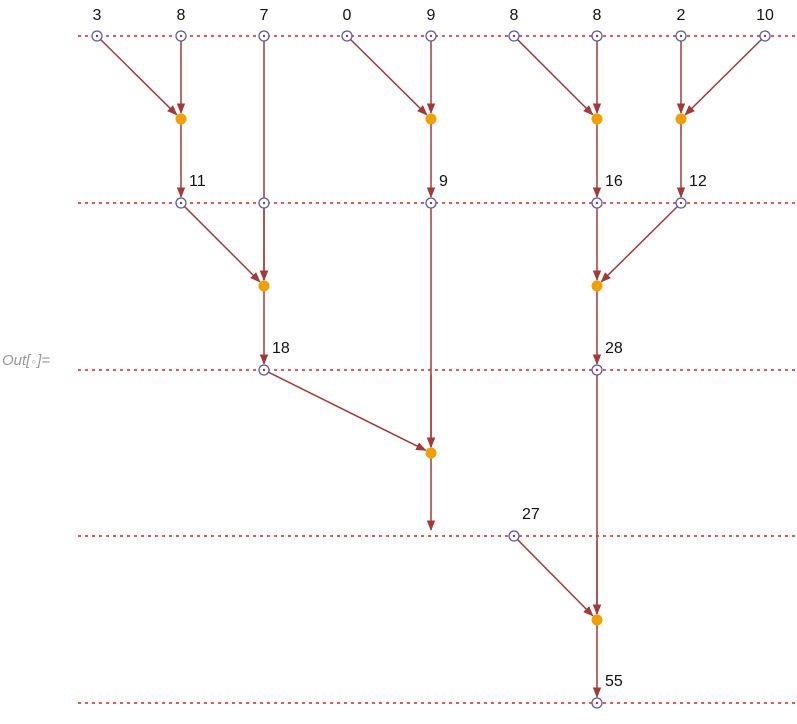  Describe the element at coordinates (681, 15) in the screenshot. I see `value-label: 2` at that location.